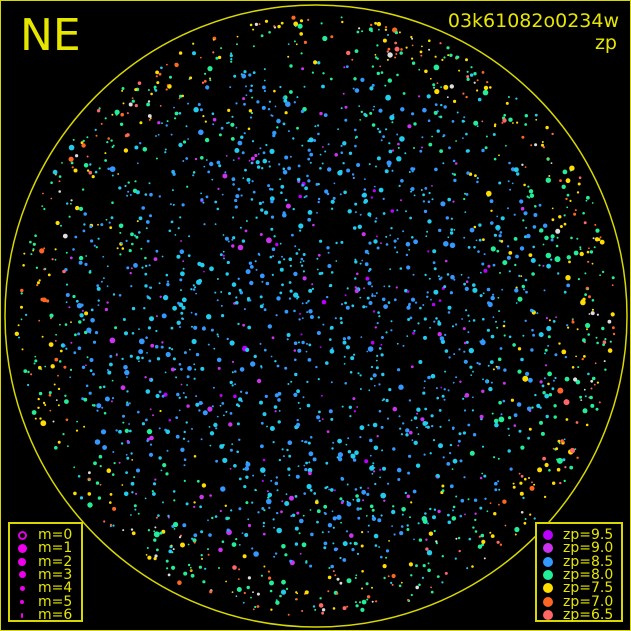  I want to click on magnitude-marker-icon, so click(22, 548).